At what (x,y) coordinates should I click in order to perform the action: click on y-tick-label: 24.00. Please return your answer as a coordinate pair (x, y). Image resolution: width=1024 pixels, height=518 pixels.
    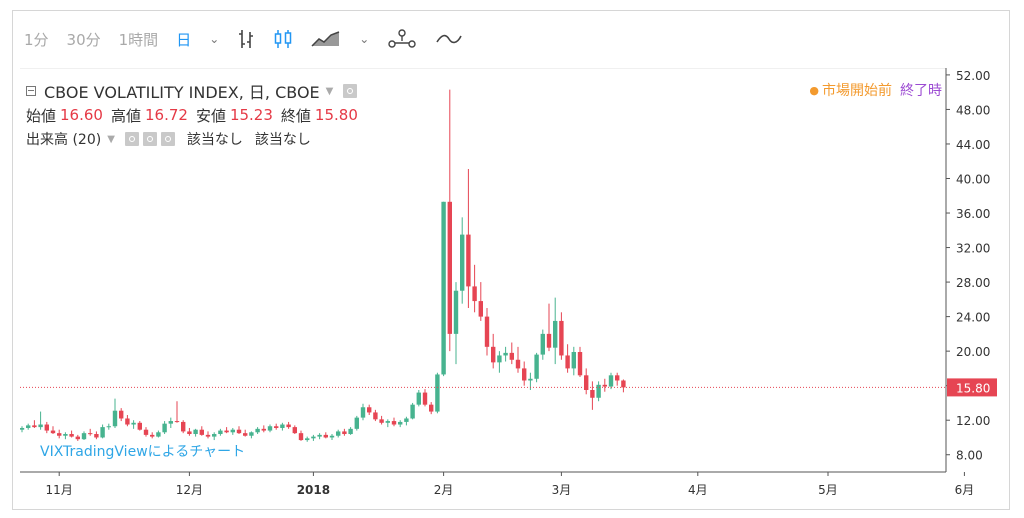
    Looking at the image, I should click on (973, 318).